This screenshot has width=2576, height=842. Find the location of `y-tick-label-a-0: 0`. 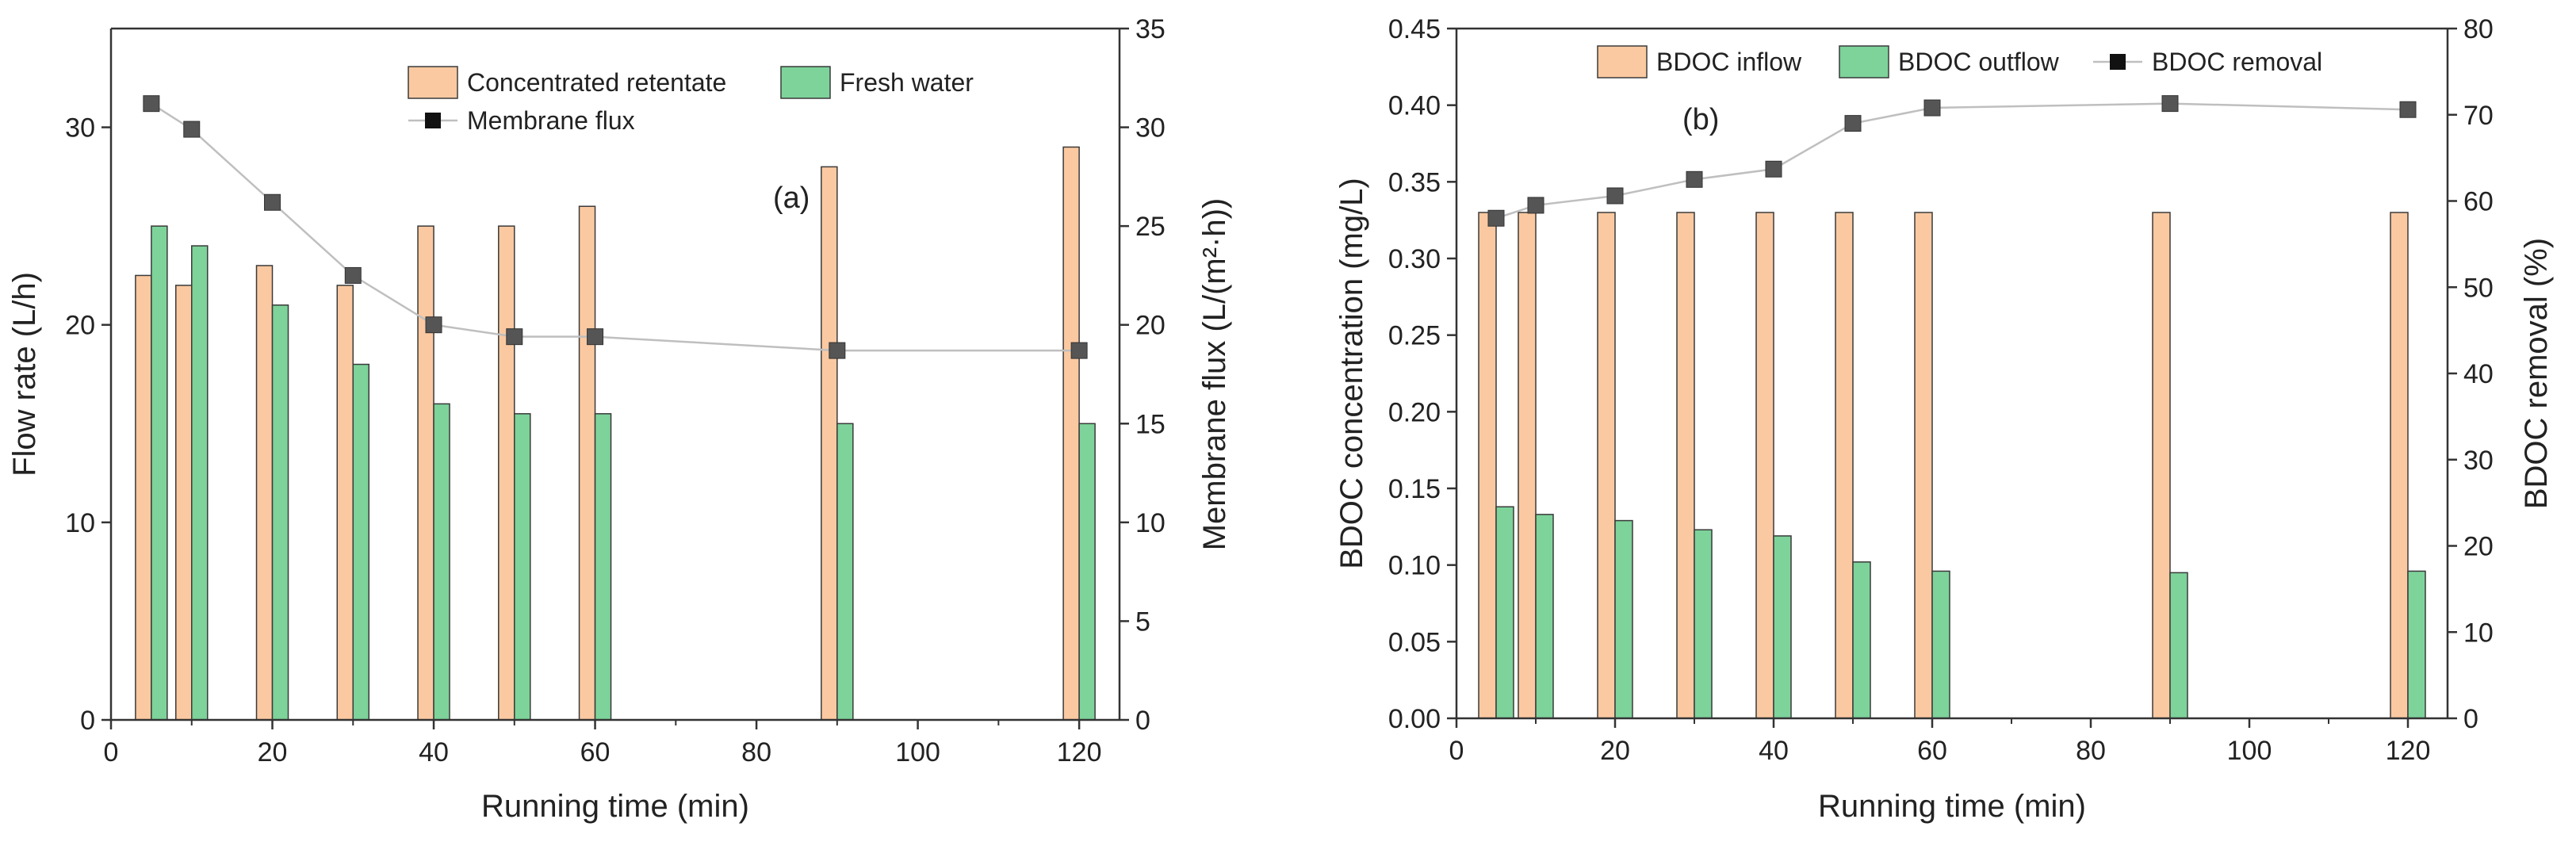

y-tick-label-a-0: 0 is located at coordinates (87, 721).